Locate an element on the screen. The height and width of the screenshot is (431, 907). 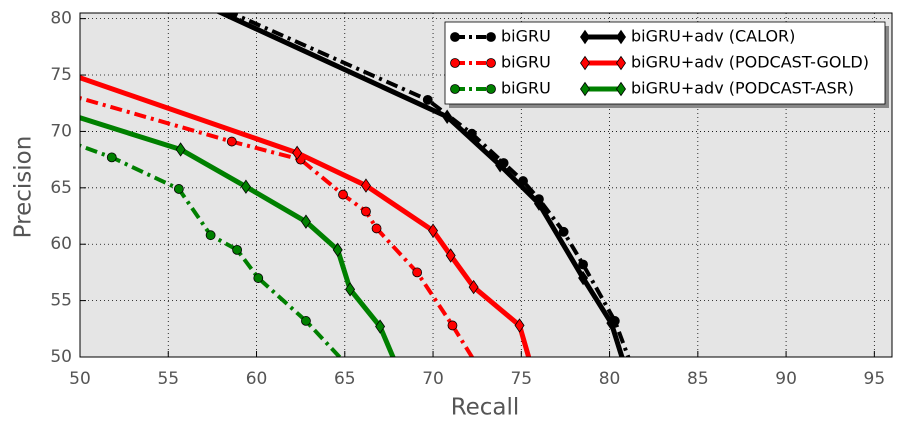
y-tick-label: 75 is located at coordinates (61, 75).